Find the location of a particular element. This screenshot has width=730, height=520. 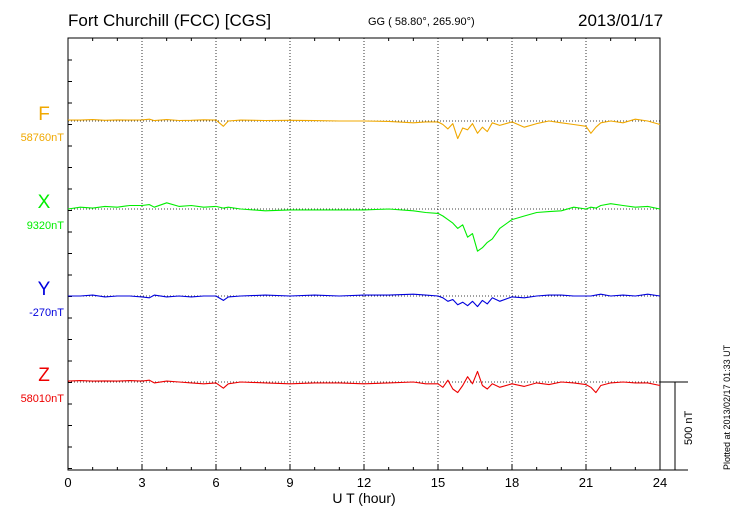

series-baseline-x: 9320nT is located at coordinates (46, 226).